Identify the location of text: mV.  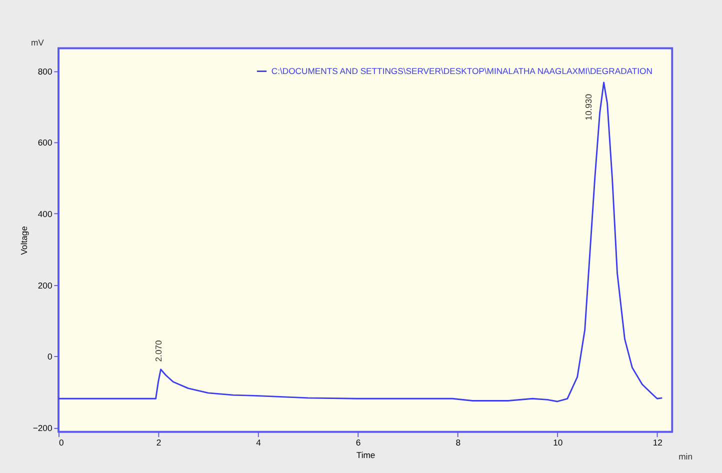
(37, 42).